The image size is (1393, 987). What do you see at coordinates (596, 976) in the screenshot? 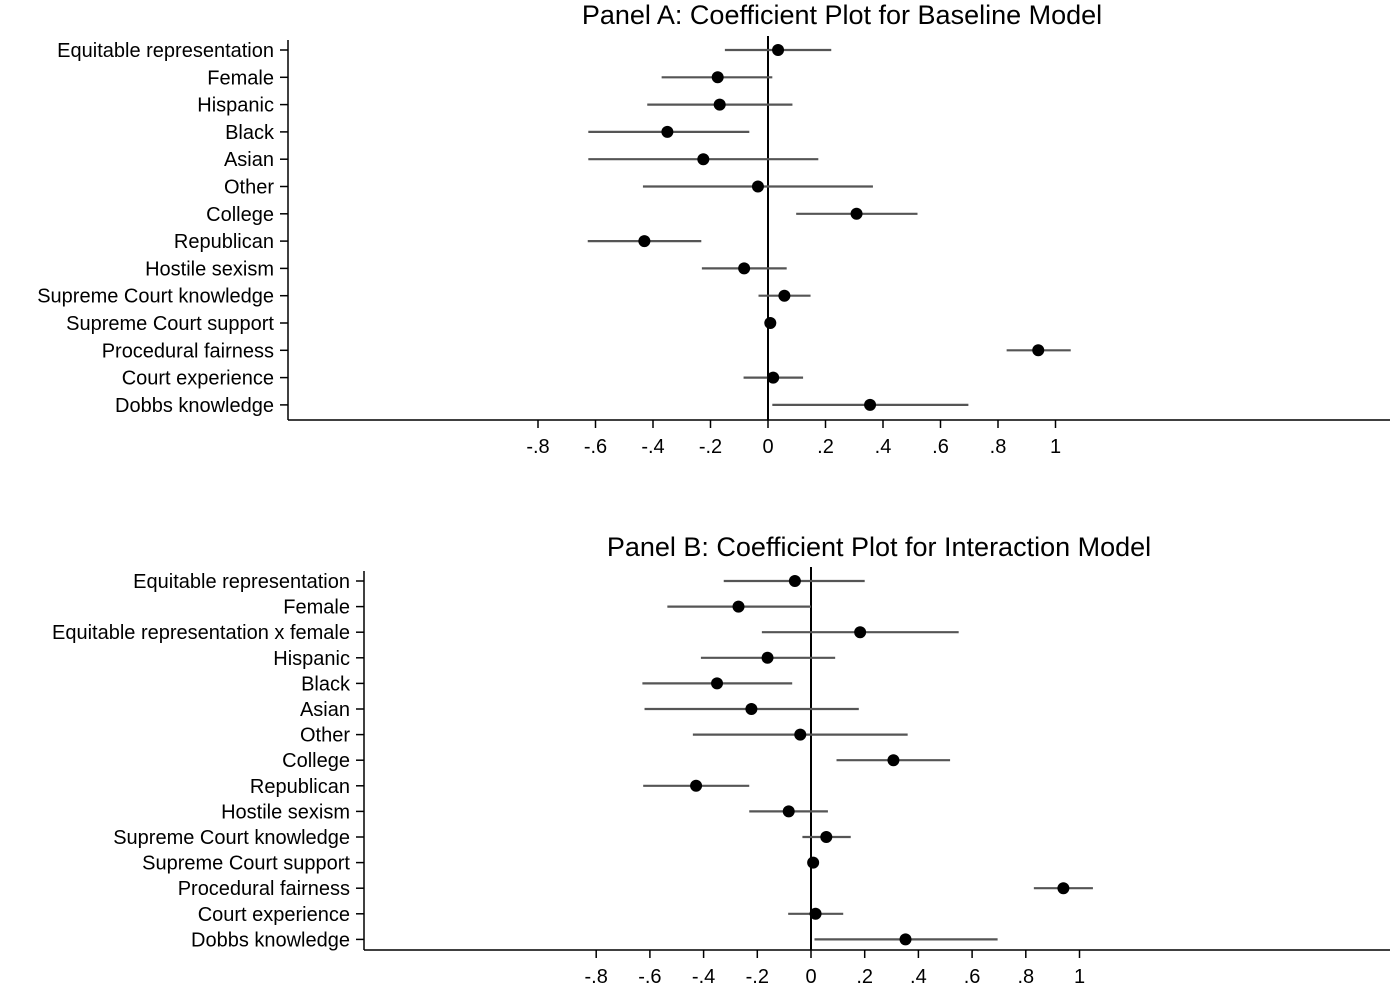
I see `panel-b-x-tick-label: -.8` at bounding box center [596, 976].